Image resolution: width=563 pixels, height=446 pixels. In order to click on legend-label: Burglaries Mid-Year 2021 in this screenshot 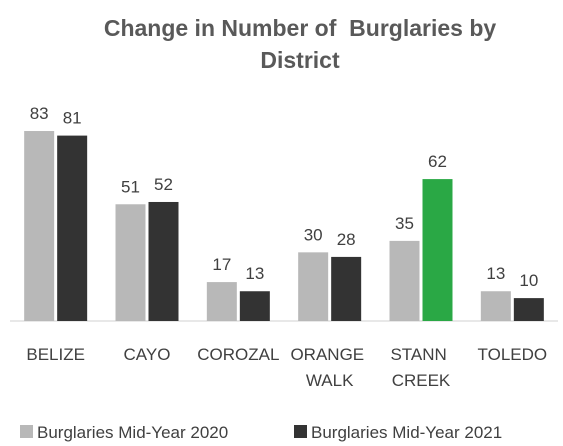, I will do `click(406, 432)`.